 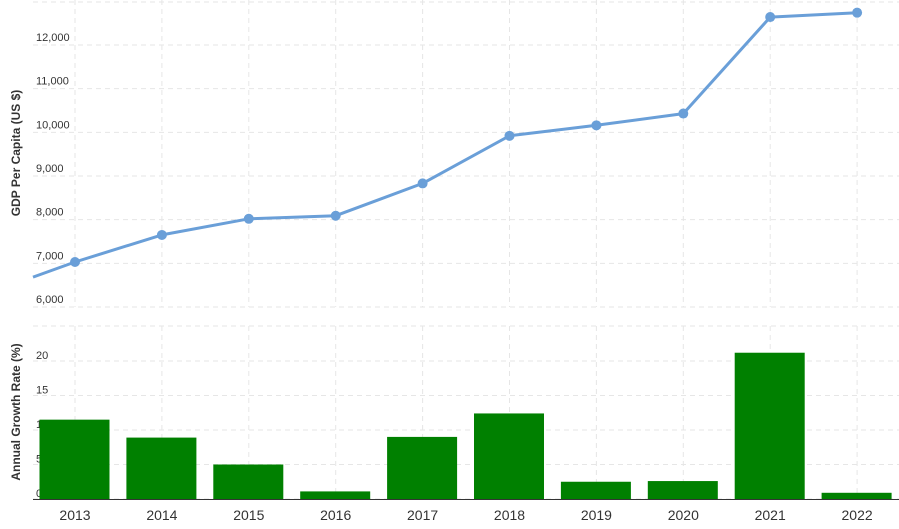 What do you see at coordinates (53, 38) in the screenshot?
I see `top-y-tick-label: 12,000` at bounding box center [53, 38].